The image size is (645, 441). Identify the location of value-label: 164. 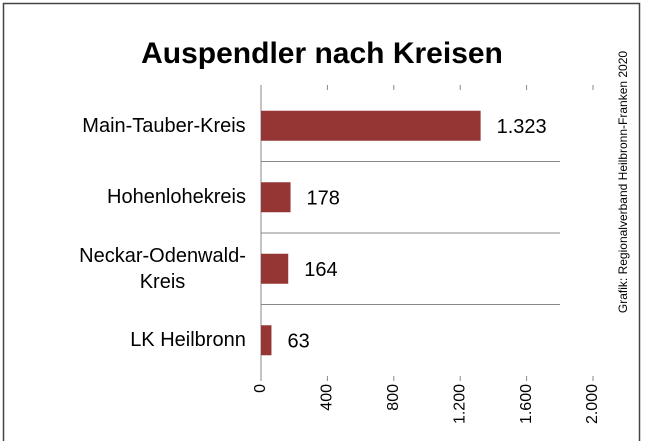
(320, 270).